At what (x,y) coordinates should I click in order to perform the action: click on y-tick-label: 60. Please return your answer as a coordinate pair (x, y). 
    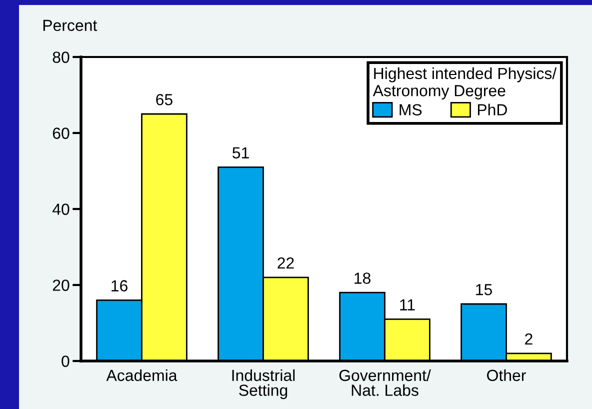
    Looking at the image, I should click on (61, 133).